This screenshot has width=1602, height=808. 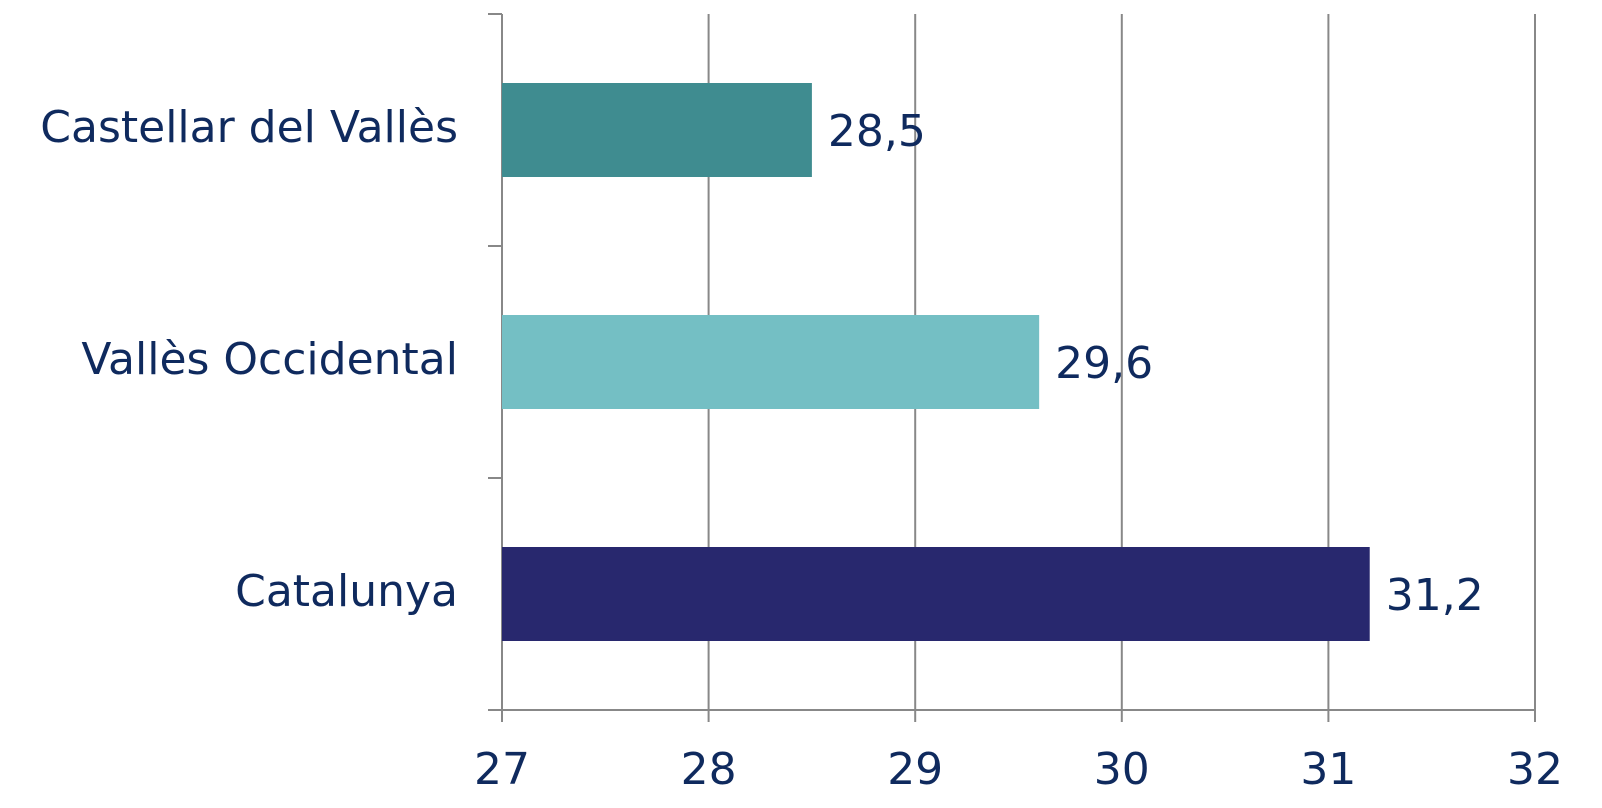 What do you see at coordinates (1535, 769) in the screenshot?
I see `x-tick-label: 32` at bounding box center [1535, 769].